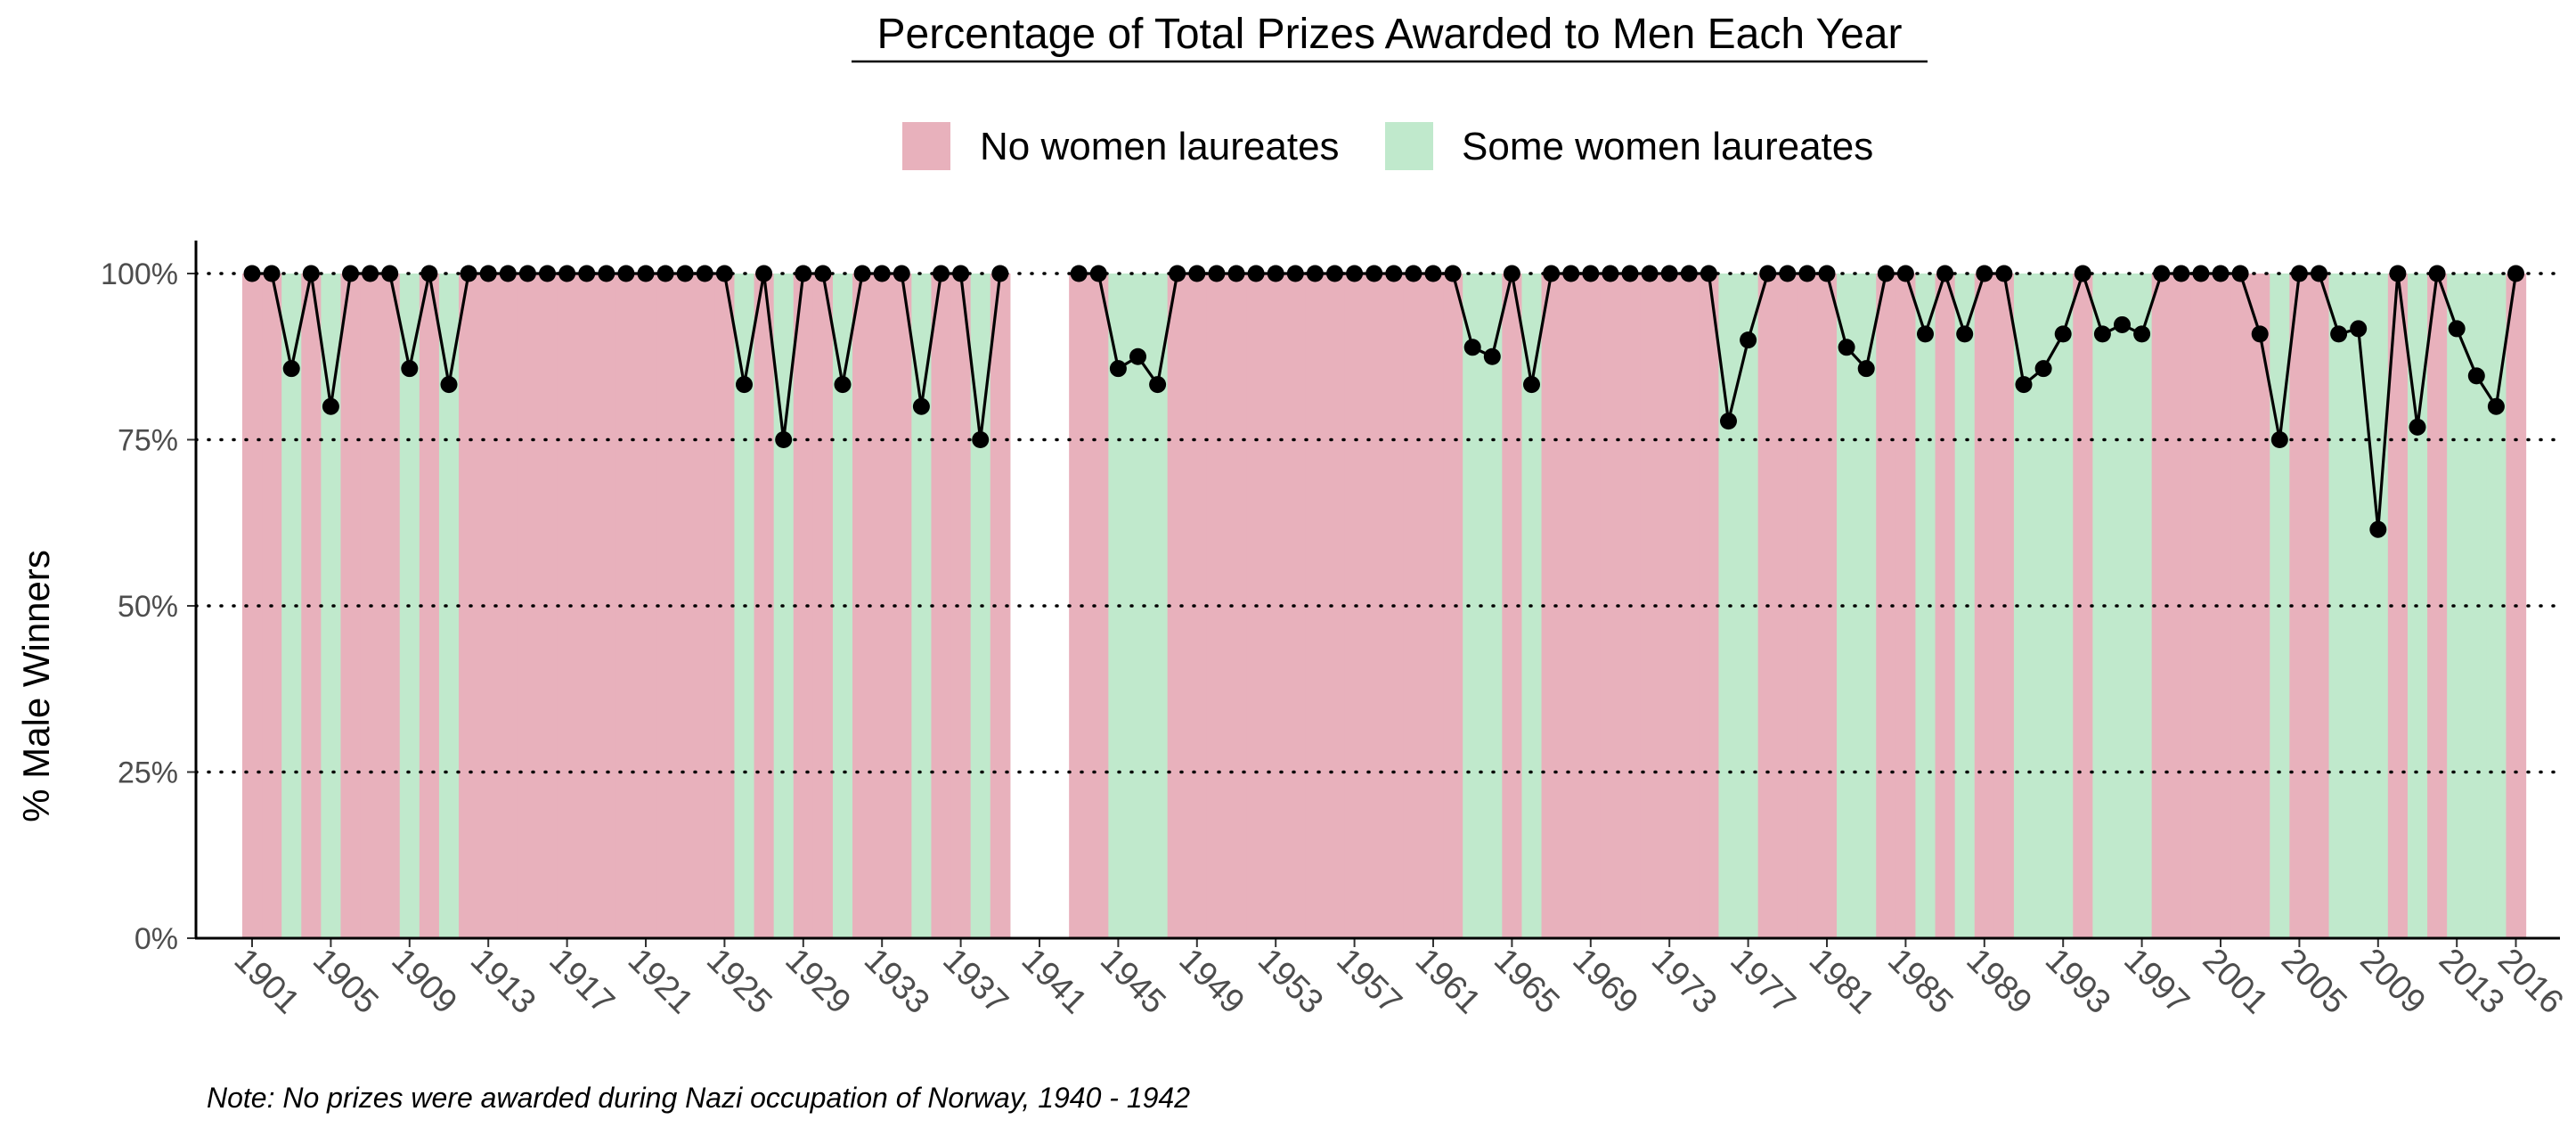  What do you see at coordinates (1374, 273) in the screenshot?
I see `data-point-1958` at bounding box center [1374, 273].